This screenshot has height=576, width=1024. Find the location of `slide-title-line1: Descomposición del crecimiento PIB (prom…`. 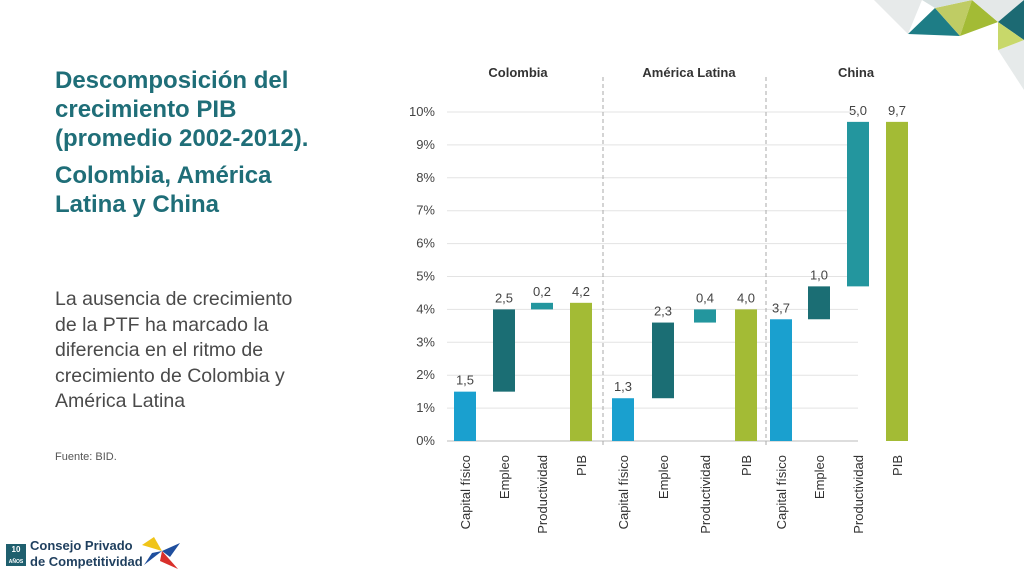

slide-title-line1: Descomposición del crecimiento PIB (prom… is located at coordinates (182, 109).